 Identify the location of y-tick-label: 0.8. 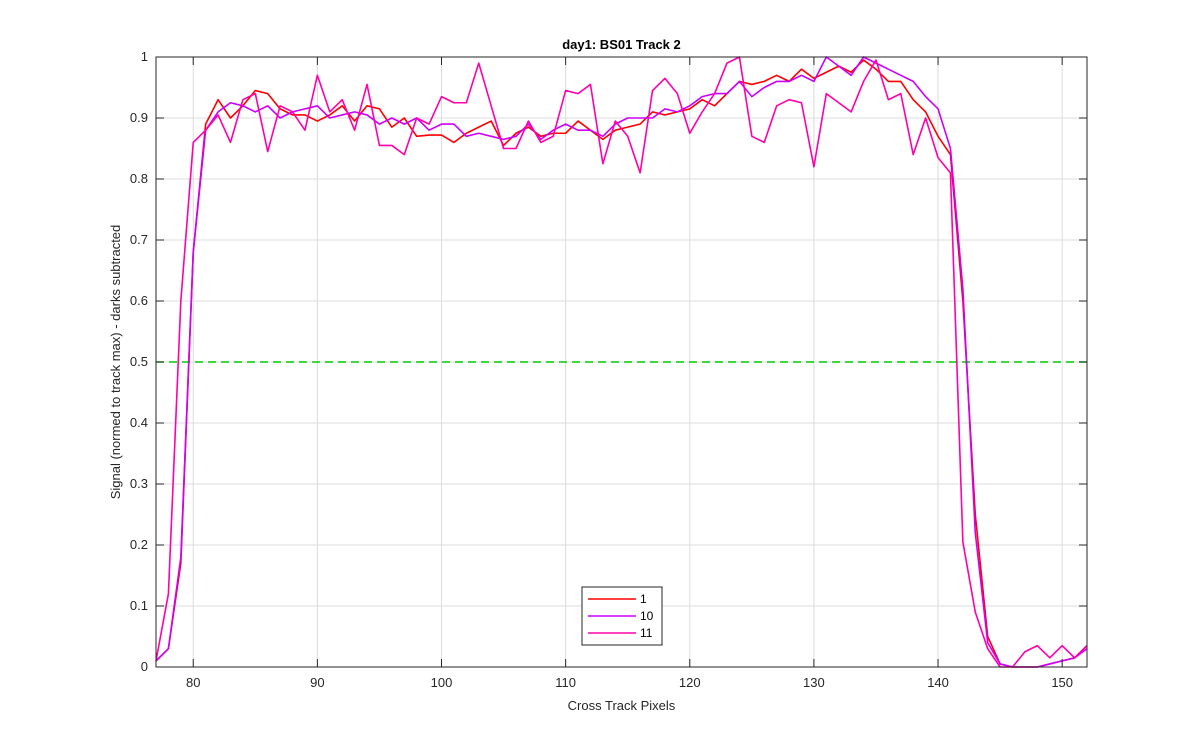
(139, 178).